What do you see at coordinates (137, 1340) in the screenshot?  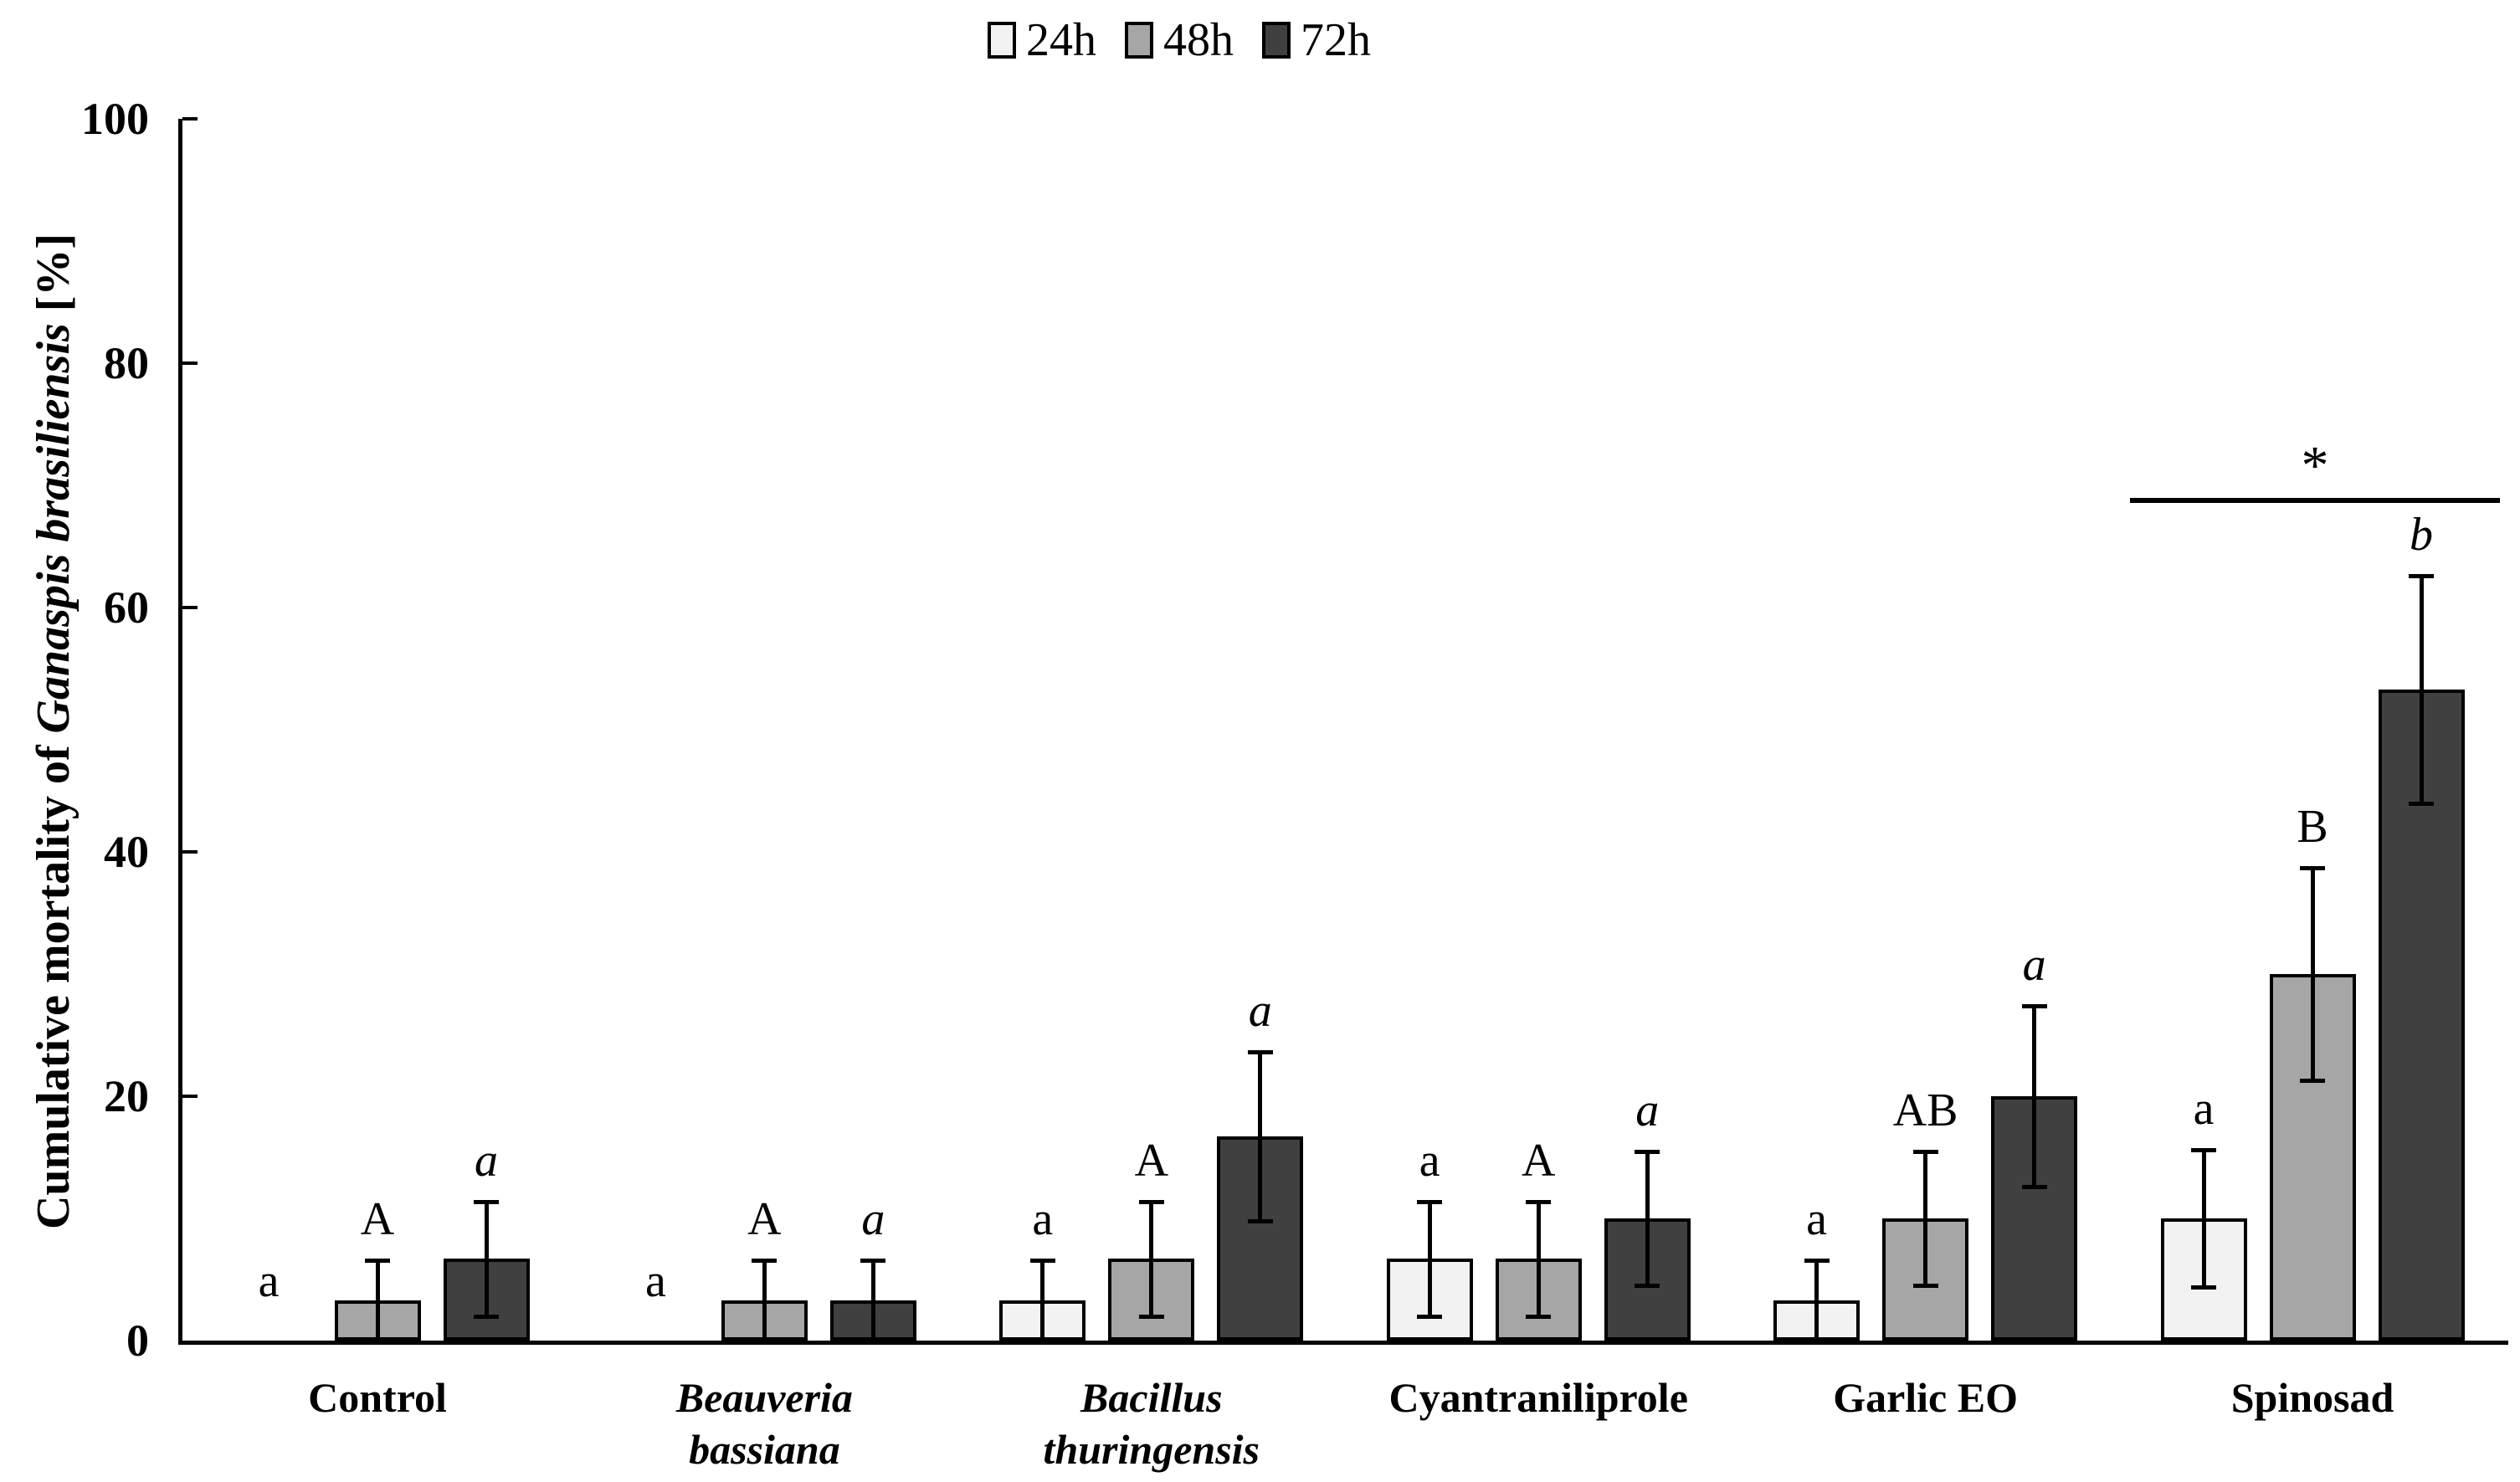 I see `y-tick-label: 0` at bounding box center [137, 1340].